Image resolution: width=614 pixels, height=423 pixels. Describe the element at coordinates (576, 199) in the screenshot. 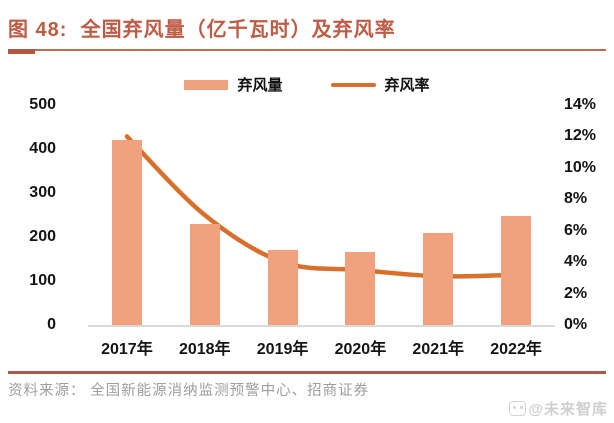

I see `right-axis-tick: 8%` at that location.